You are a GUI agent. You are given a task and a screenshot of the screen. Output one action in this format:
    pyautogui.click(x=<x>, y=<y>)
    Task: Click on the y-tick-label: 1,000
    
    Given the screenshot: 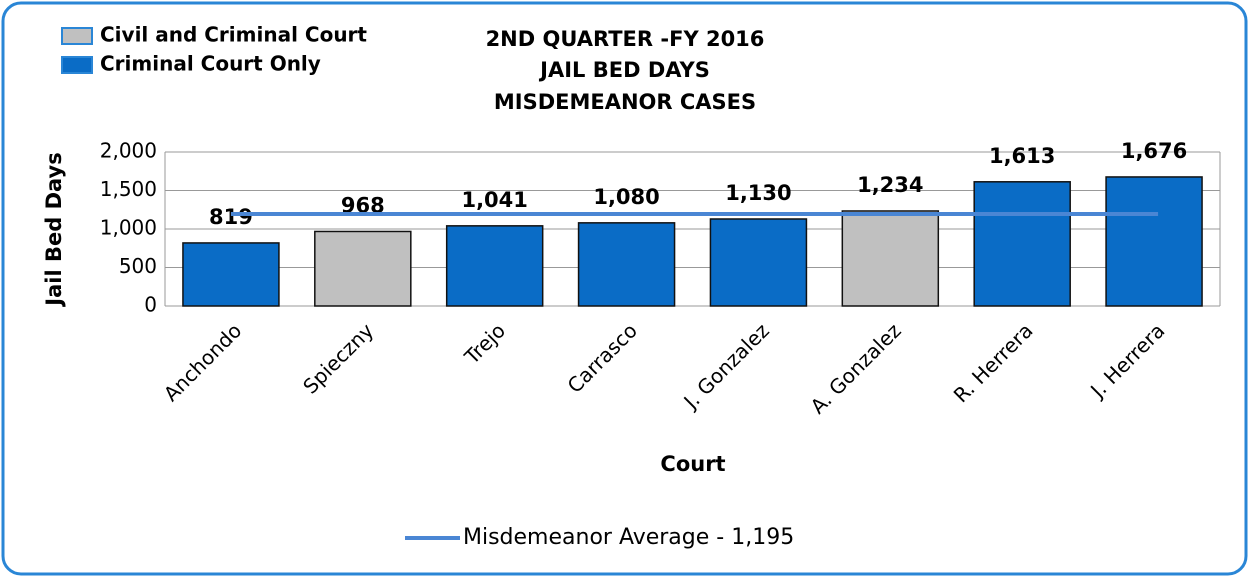 What is the action you would take?
    pyautogui.click(x=128, y=228)
    